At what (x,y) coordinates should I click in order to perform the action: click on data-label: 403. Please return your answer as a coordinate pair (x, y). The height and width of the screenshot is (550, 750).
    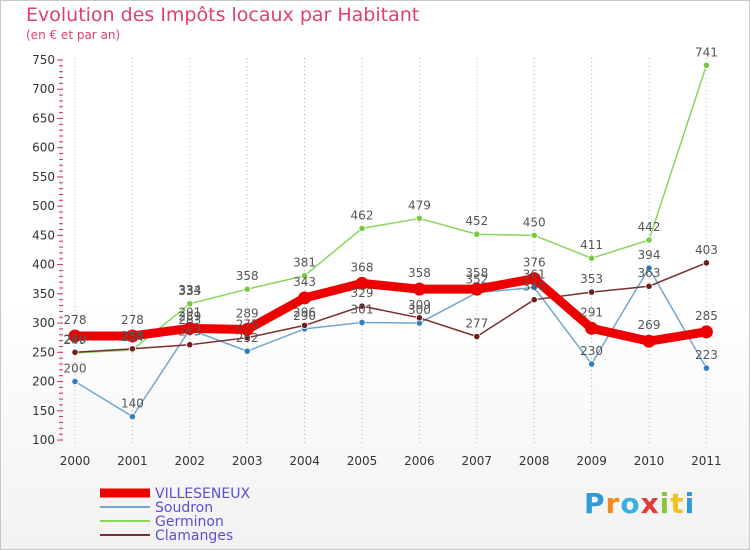
    Looking at the image, I should click on (706, 250).